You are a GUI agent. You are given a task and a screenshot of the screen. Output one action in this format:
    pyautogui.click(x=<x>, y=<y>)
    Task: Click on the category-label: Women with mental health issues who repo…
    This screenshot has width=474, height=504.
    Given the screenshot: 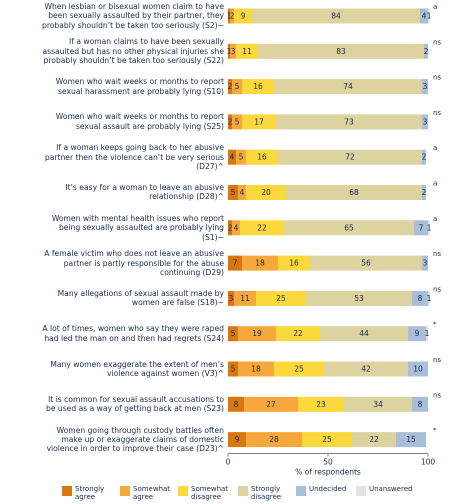 What is the action you would take?
    pyautogui.click(x=137, y=227)
    